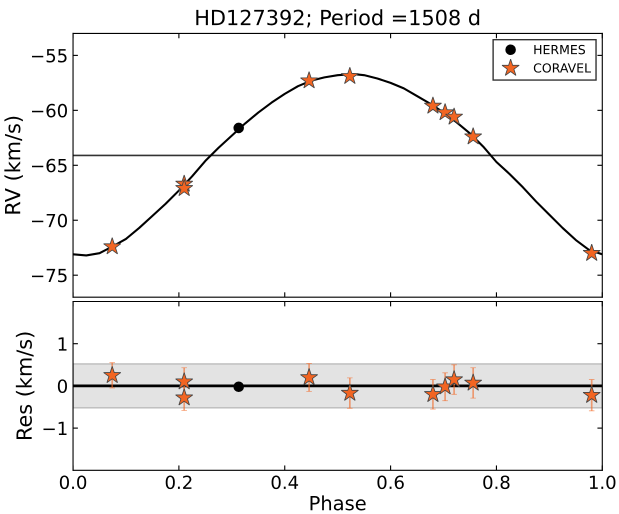 Image resolution: width=619 pixels, height=514 pixels. What do you see at coordinates (179, 482) in the screenshot?
I see `x-tick-label: 0.2` at bounding box center [179, 482].